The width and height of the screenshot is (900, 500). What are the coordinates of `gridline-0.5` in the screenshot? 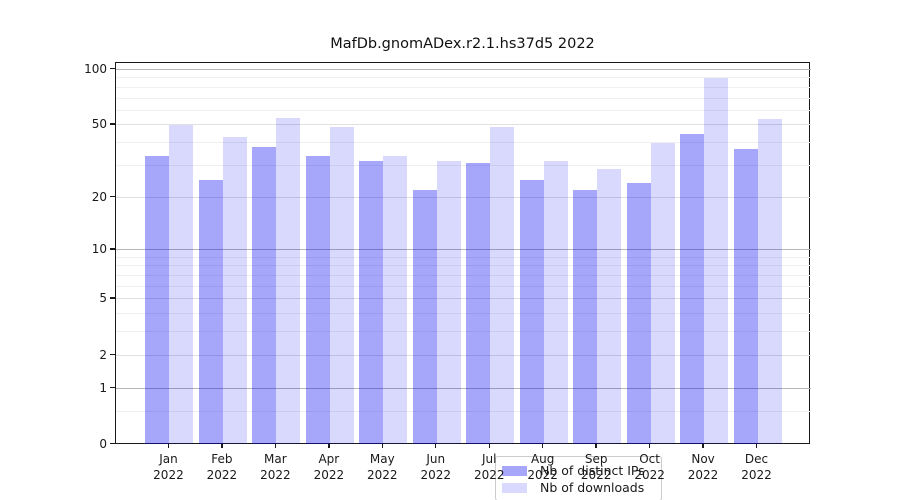 It's located at (463, 412).